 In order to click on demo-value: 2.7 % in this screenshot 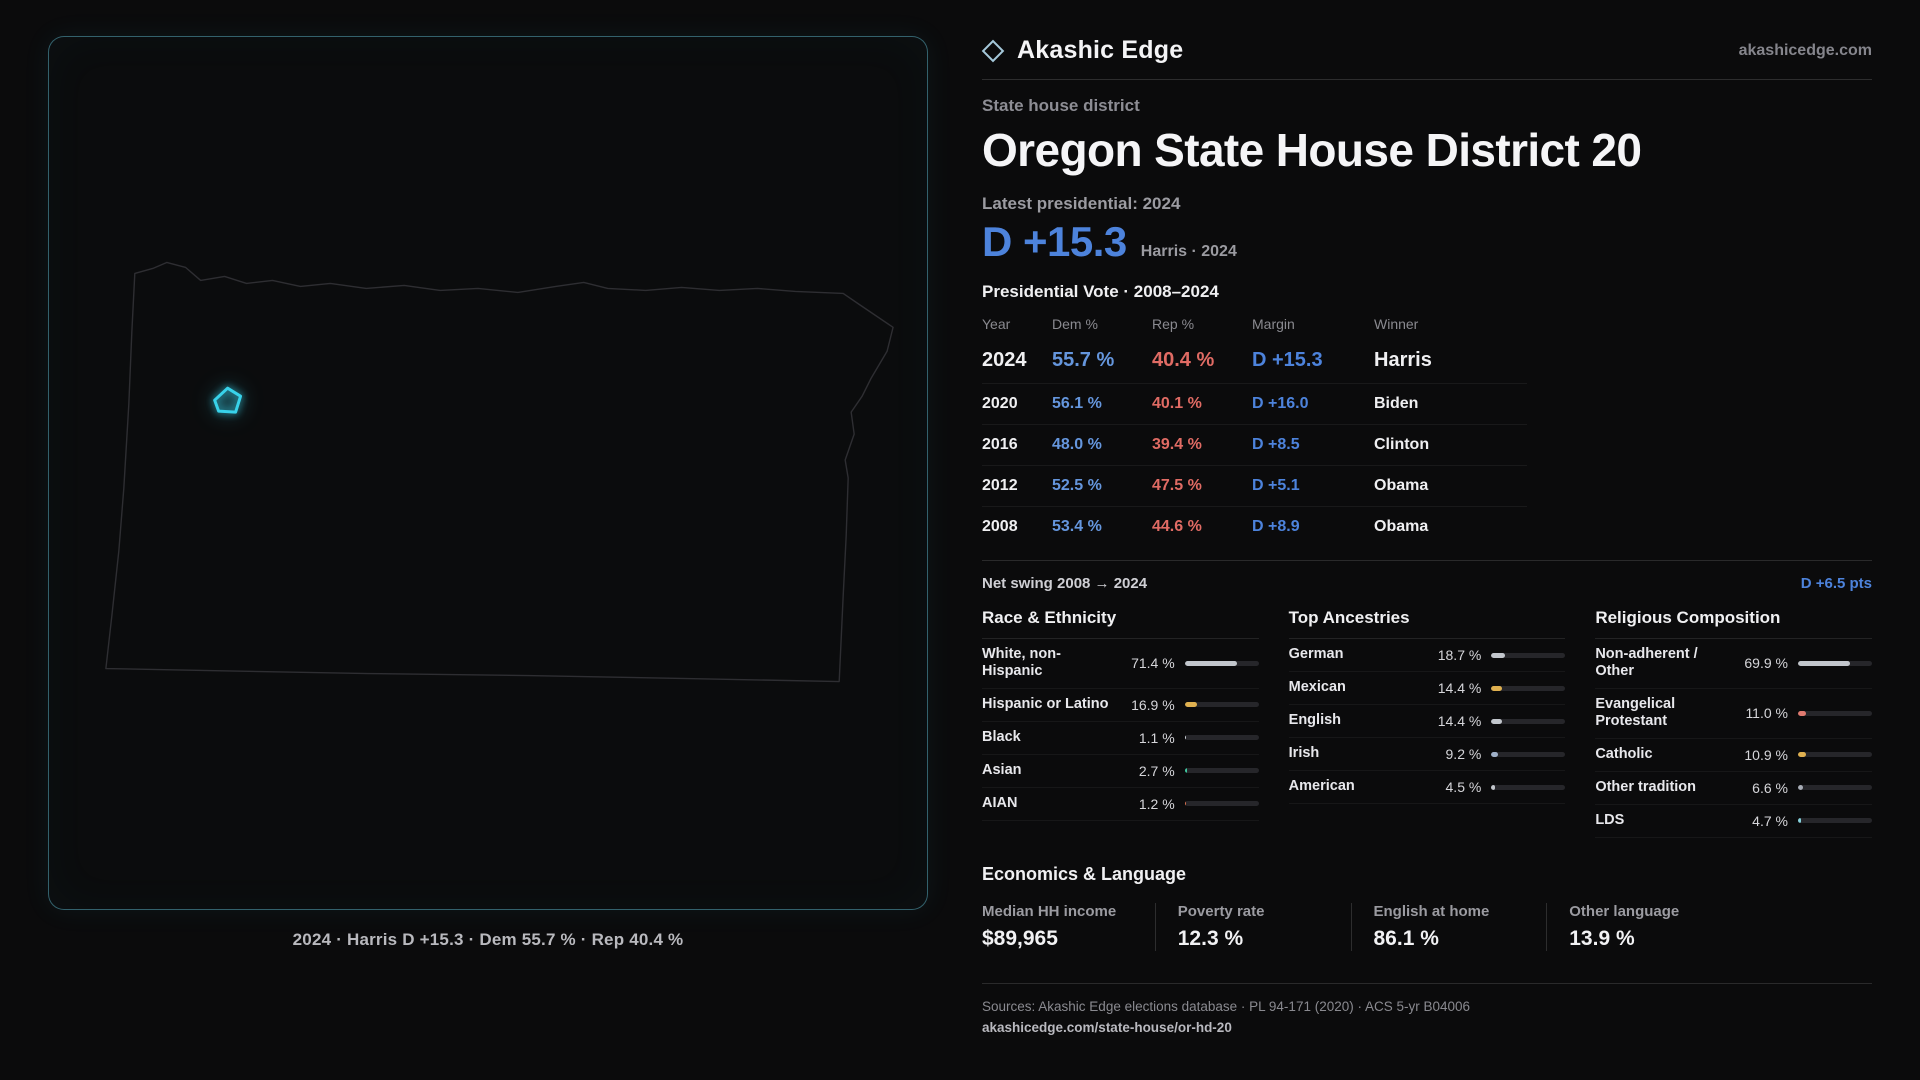, I will do `click(1156, 770)`.